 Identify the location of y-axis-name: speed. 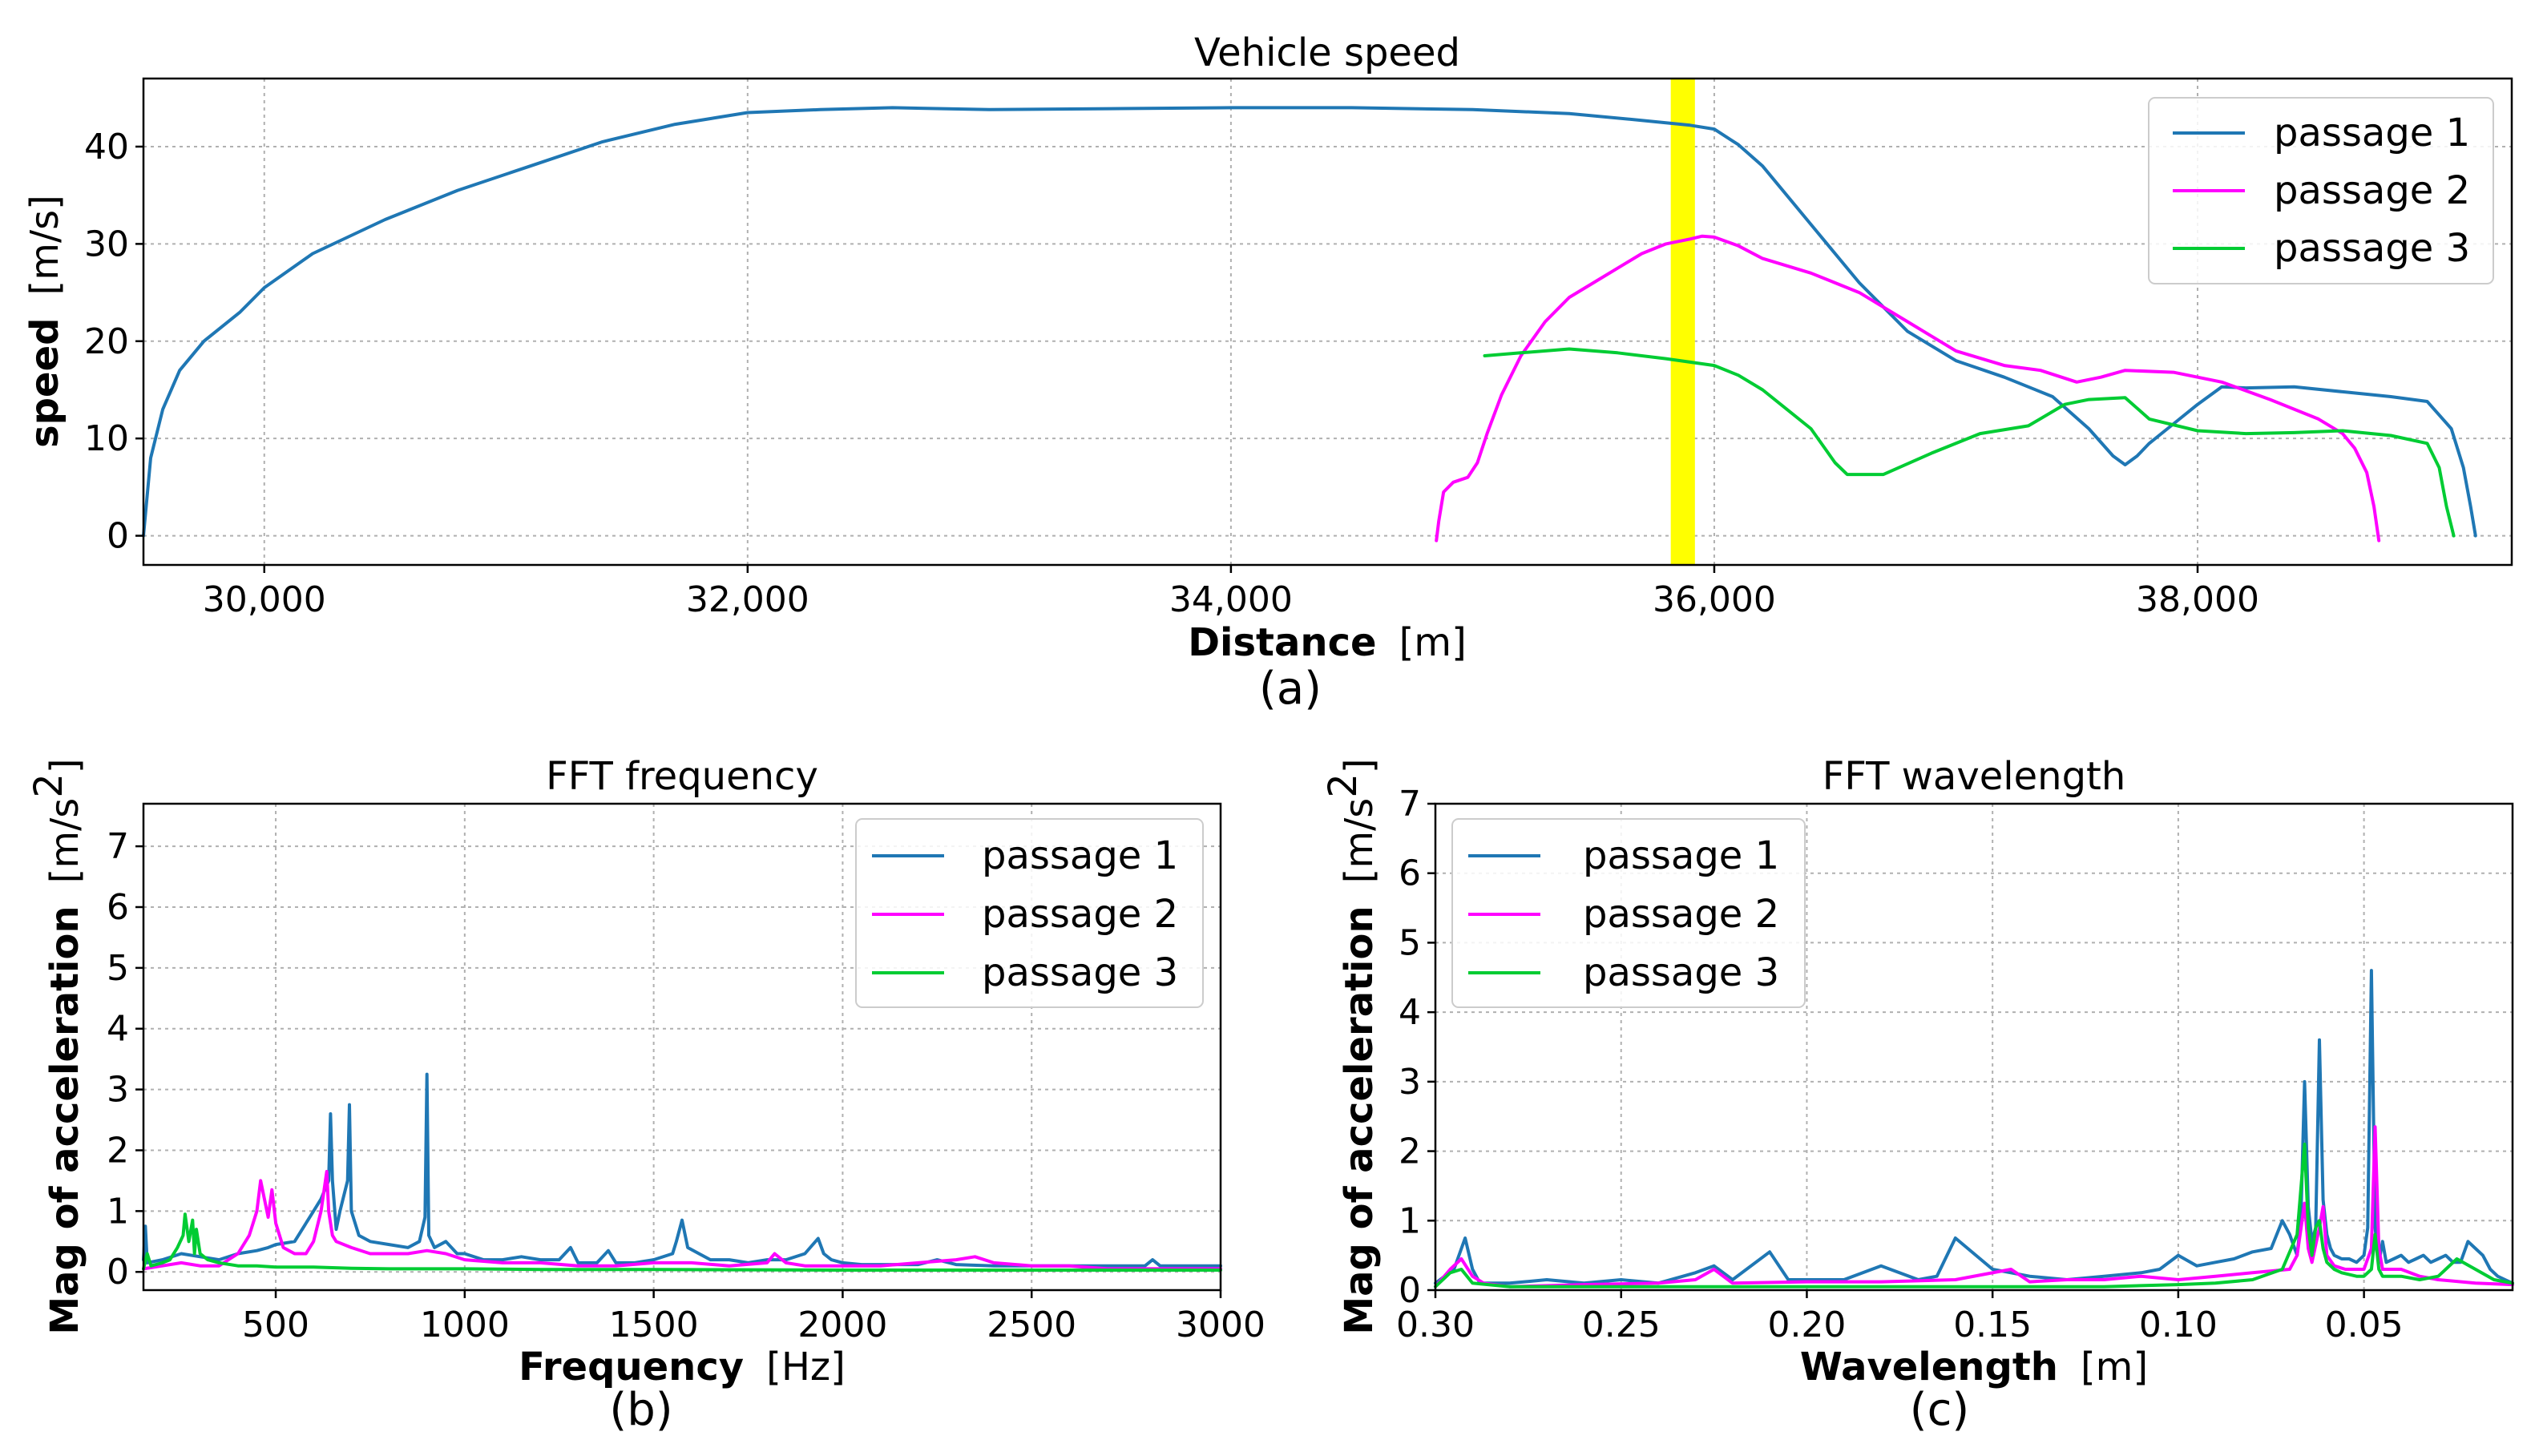
(45, 382).